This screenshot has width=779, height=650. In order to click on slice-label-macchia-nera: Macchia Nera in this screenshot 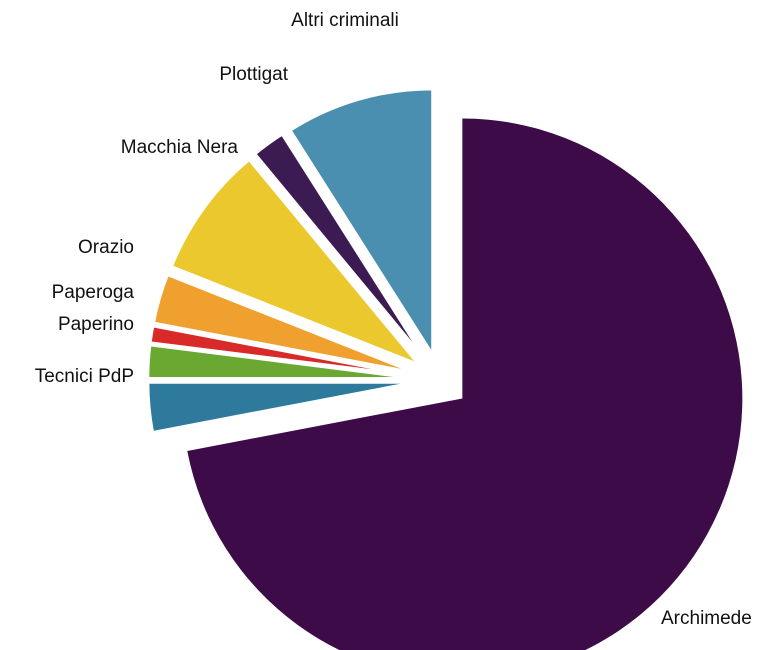, I will do `click(180, 147)`.